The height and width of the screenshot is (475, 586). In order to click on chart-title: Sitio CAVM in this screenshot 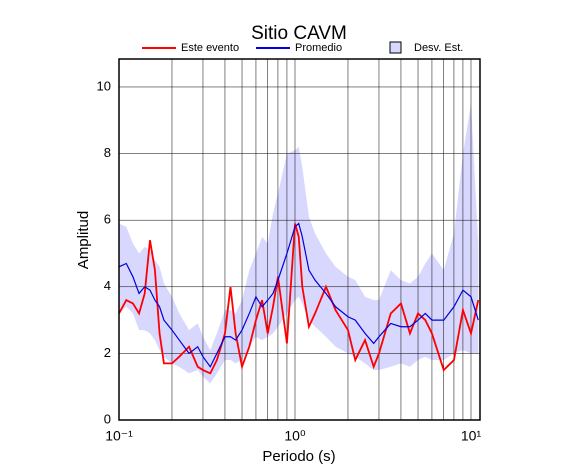, I will do `click(299, 33)`.